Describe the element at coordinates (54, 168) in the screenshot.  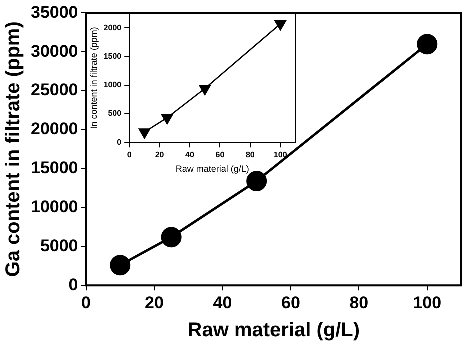
I see `y-tick-label: 15000` at that location.